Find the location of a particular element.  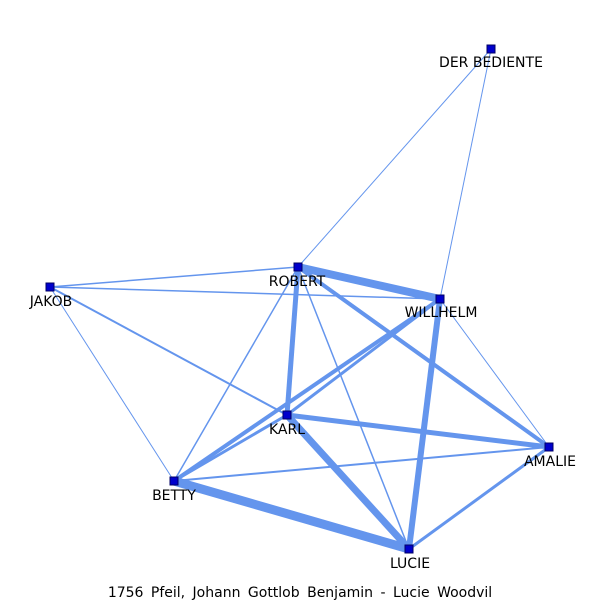

edge-willhelm-der-bediente is located at coordinates (465, 174).